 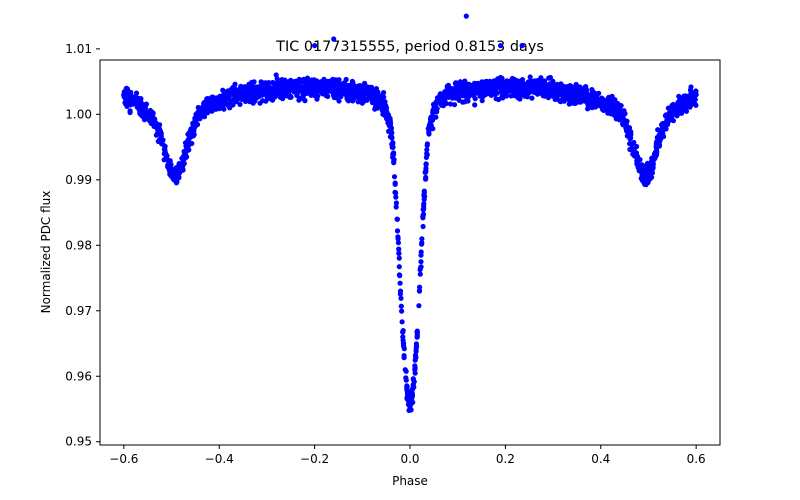 I want to click on x-tick-label: 0.6, so click(x=696, y=459).